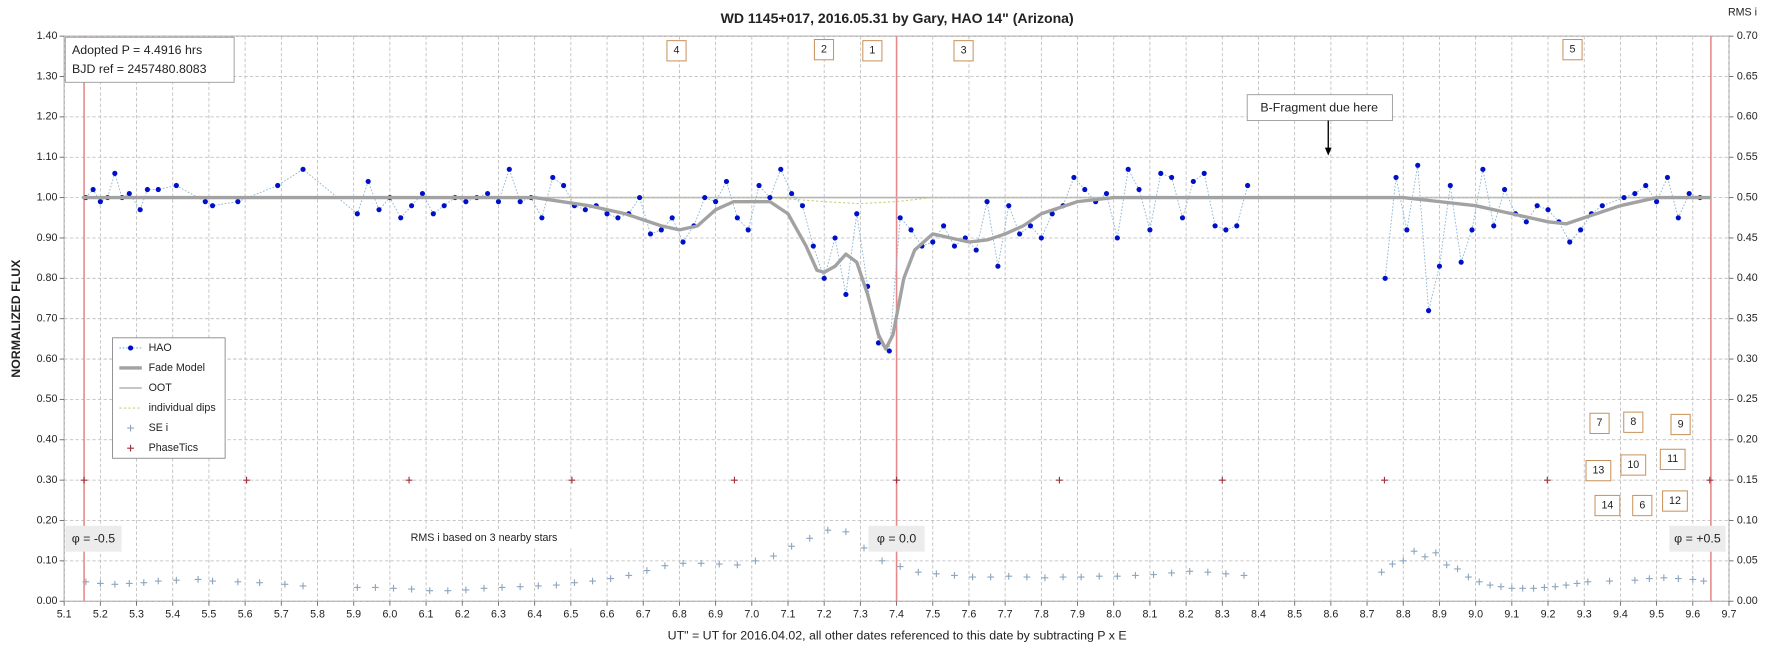  What do you see at coordinates (1403, 615) in the screenshot?
I see `x-tick-label: 8.8` at bounding box center [1403, 615].